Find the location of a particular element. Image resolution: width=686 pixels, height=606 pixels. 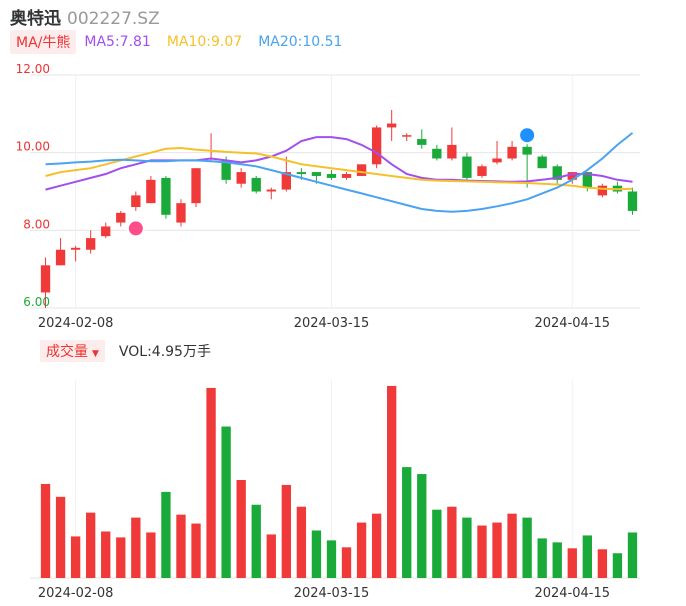

price-tick-label: 12.00 is located at coordinates (33, 69).